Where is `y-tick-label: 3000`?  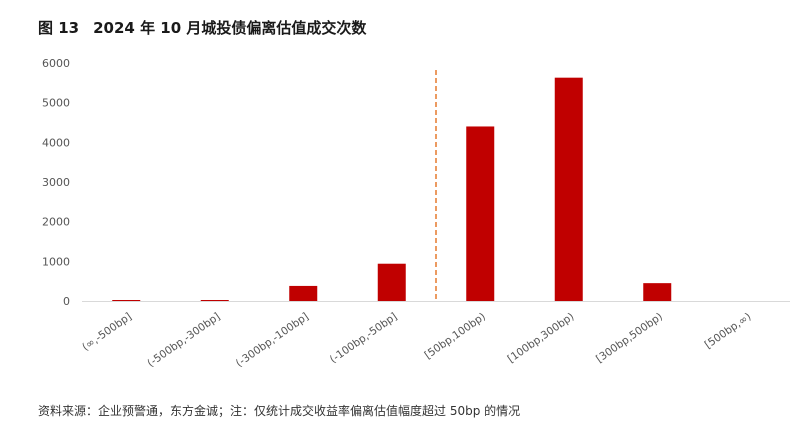
y-tick-label: 3000 is located at coordinates (56, 182).